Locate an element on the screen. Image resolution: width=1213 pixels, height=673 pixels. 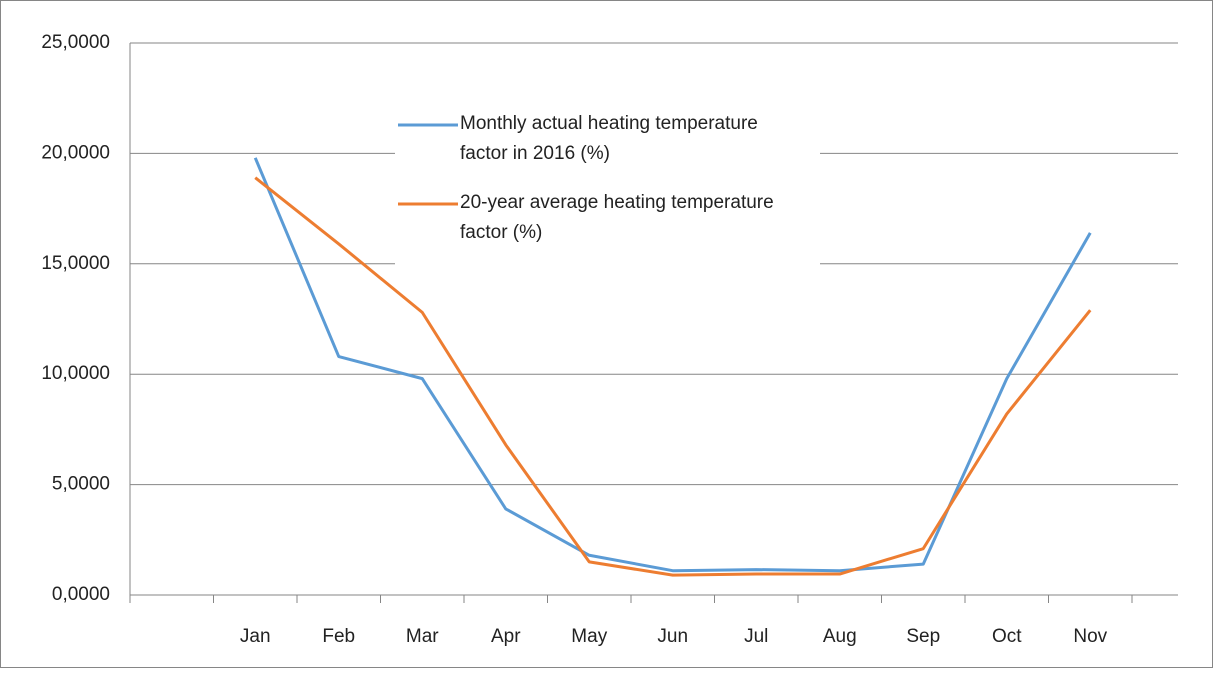
x-tick-label: Nov is located at coordinates (1090, 636).